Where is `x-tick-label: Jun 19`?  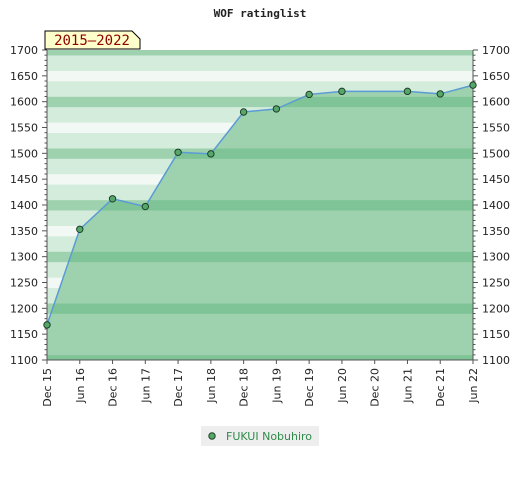
x-tick-label: Jun 19 is located at coordinates (276, 386).